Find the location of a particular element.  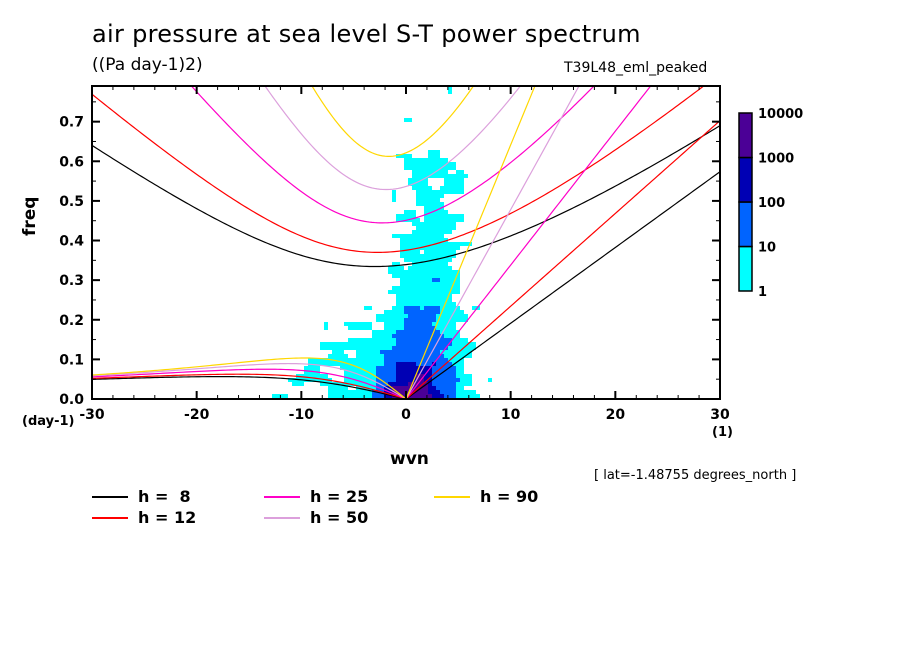

colorbar-segment is located at coordinates (745, 179).